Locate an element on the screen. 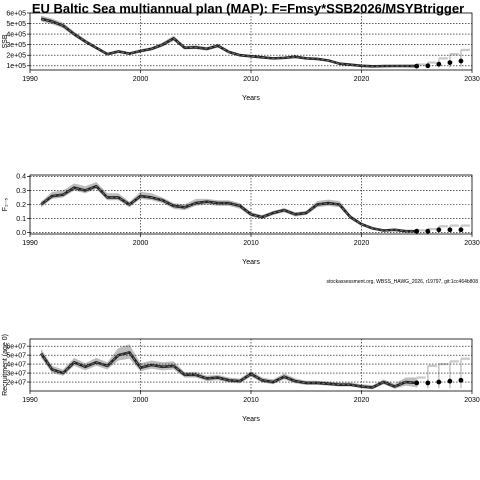 This screenshot has height=480, width=480. confidence-band is located at coordinates (229, 367).